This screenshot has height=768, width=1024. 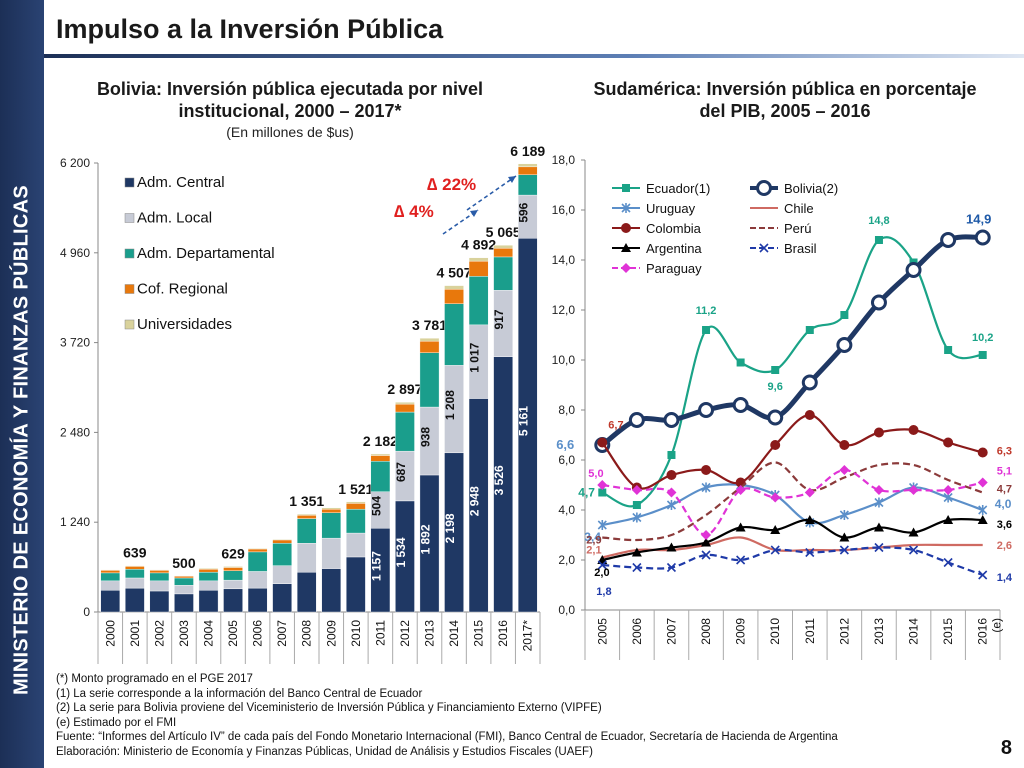 I want to click on bar-total-label: 3 781, so click(x=429, y=325).